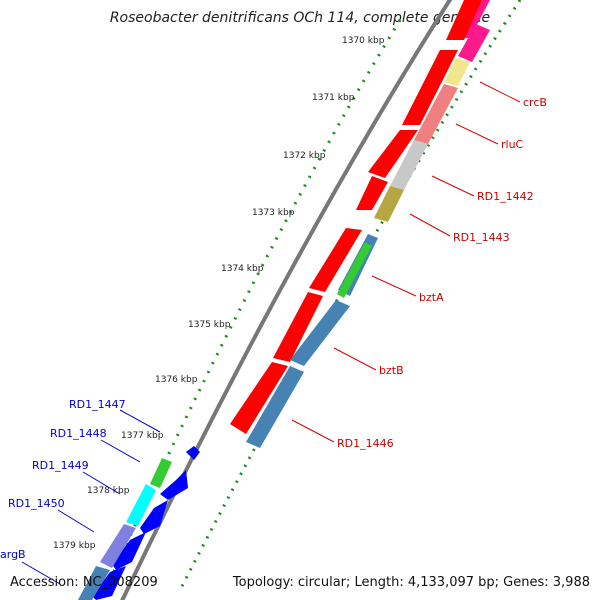  What do you see at coordinates (481, 237) in the screenshot?
I see `gene-label-RD1_1443: RD1_1443` at bounding box center [481, 237].